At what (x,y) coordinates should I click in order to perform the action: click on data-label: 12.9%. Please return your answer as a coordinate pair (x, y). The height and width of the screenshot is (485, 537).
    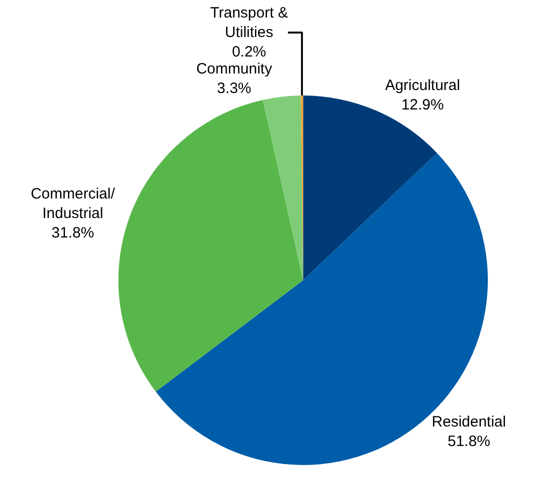
    Looking at the image, I should click on (422, 105).